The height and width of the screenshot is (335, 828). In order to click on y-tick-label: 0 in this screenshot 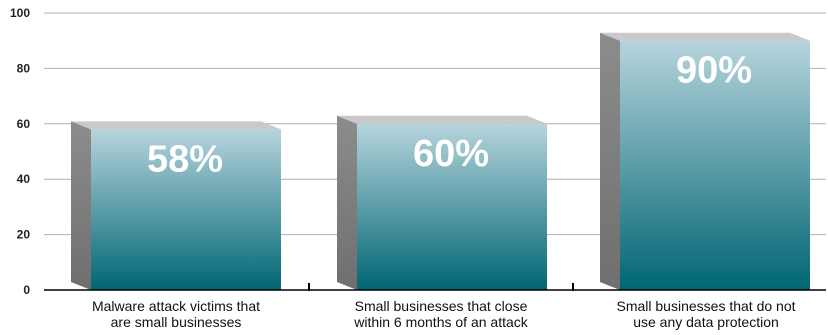, I will do `click(26, 290)`.